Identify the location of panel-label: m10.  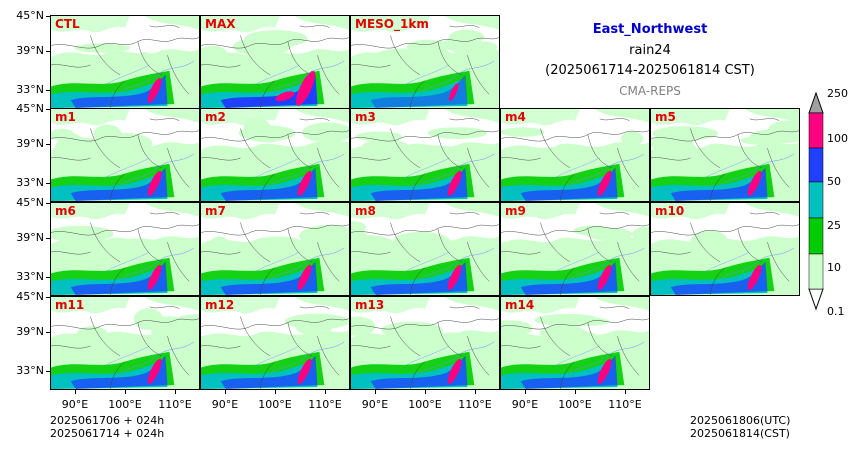
(670, 211).